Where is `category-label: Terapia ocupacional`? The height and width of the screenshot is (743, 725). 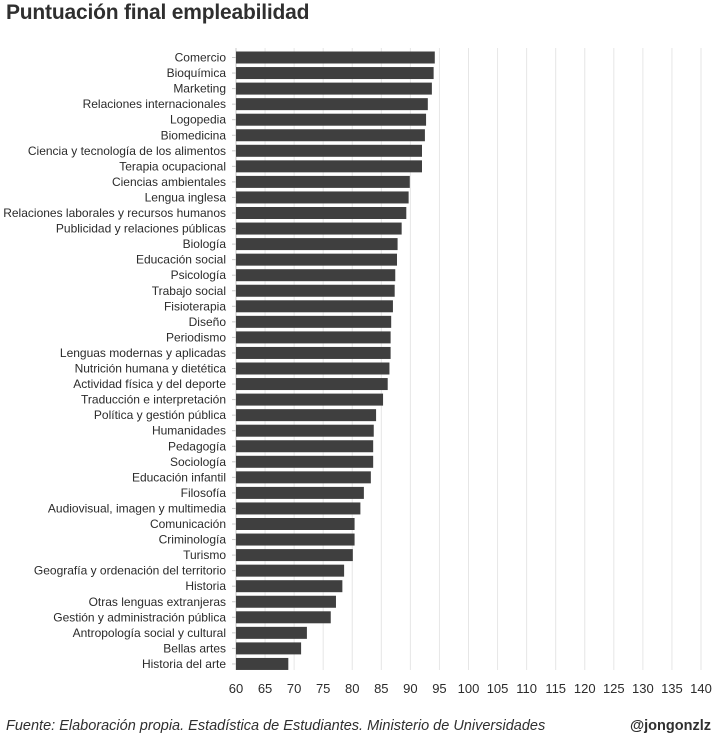
category-label: Terapia ocupacional is located at coordinates (172, 166).